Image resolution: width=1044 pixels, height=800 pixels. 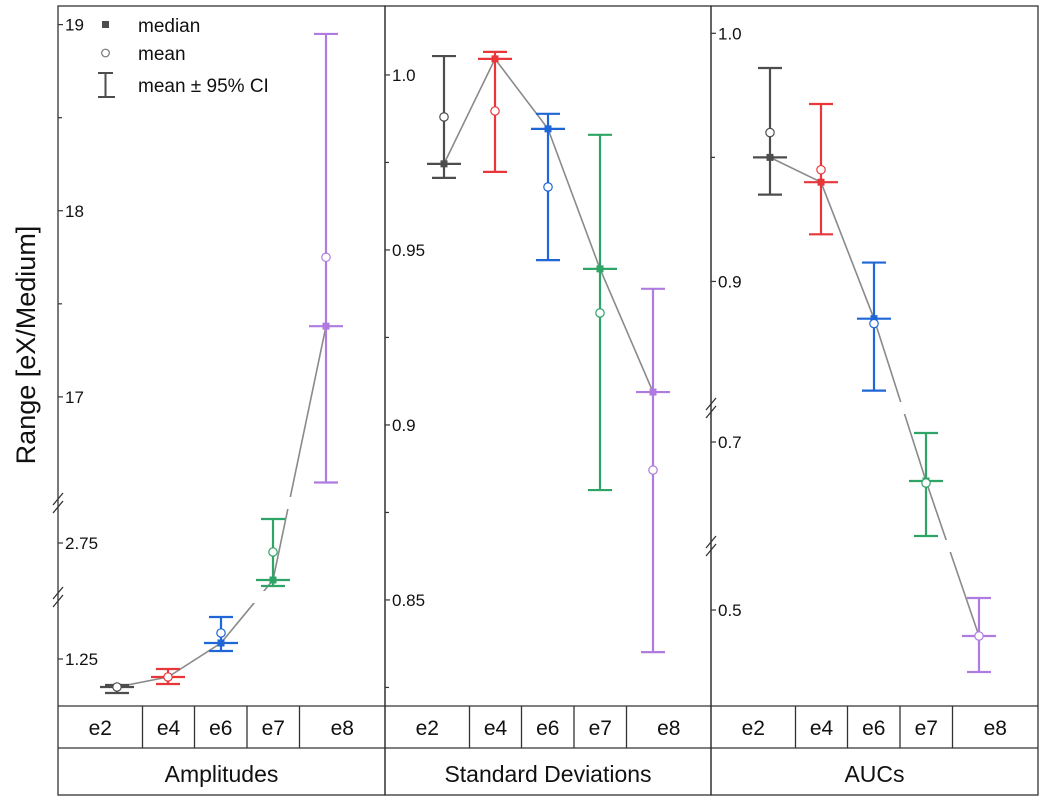 I want to click on y-tick-label: 1.25, so click(x=81, y=659).